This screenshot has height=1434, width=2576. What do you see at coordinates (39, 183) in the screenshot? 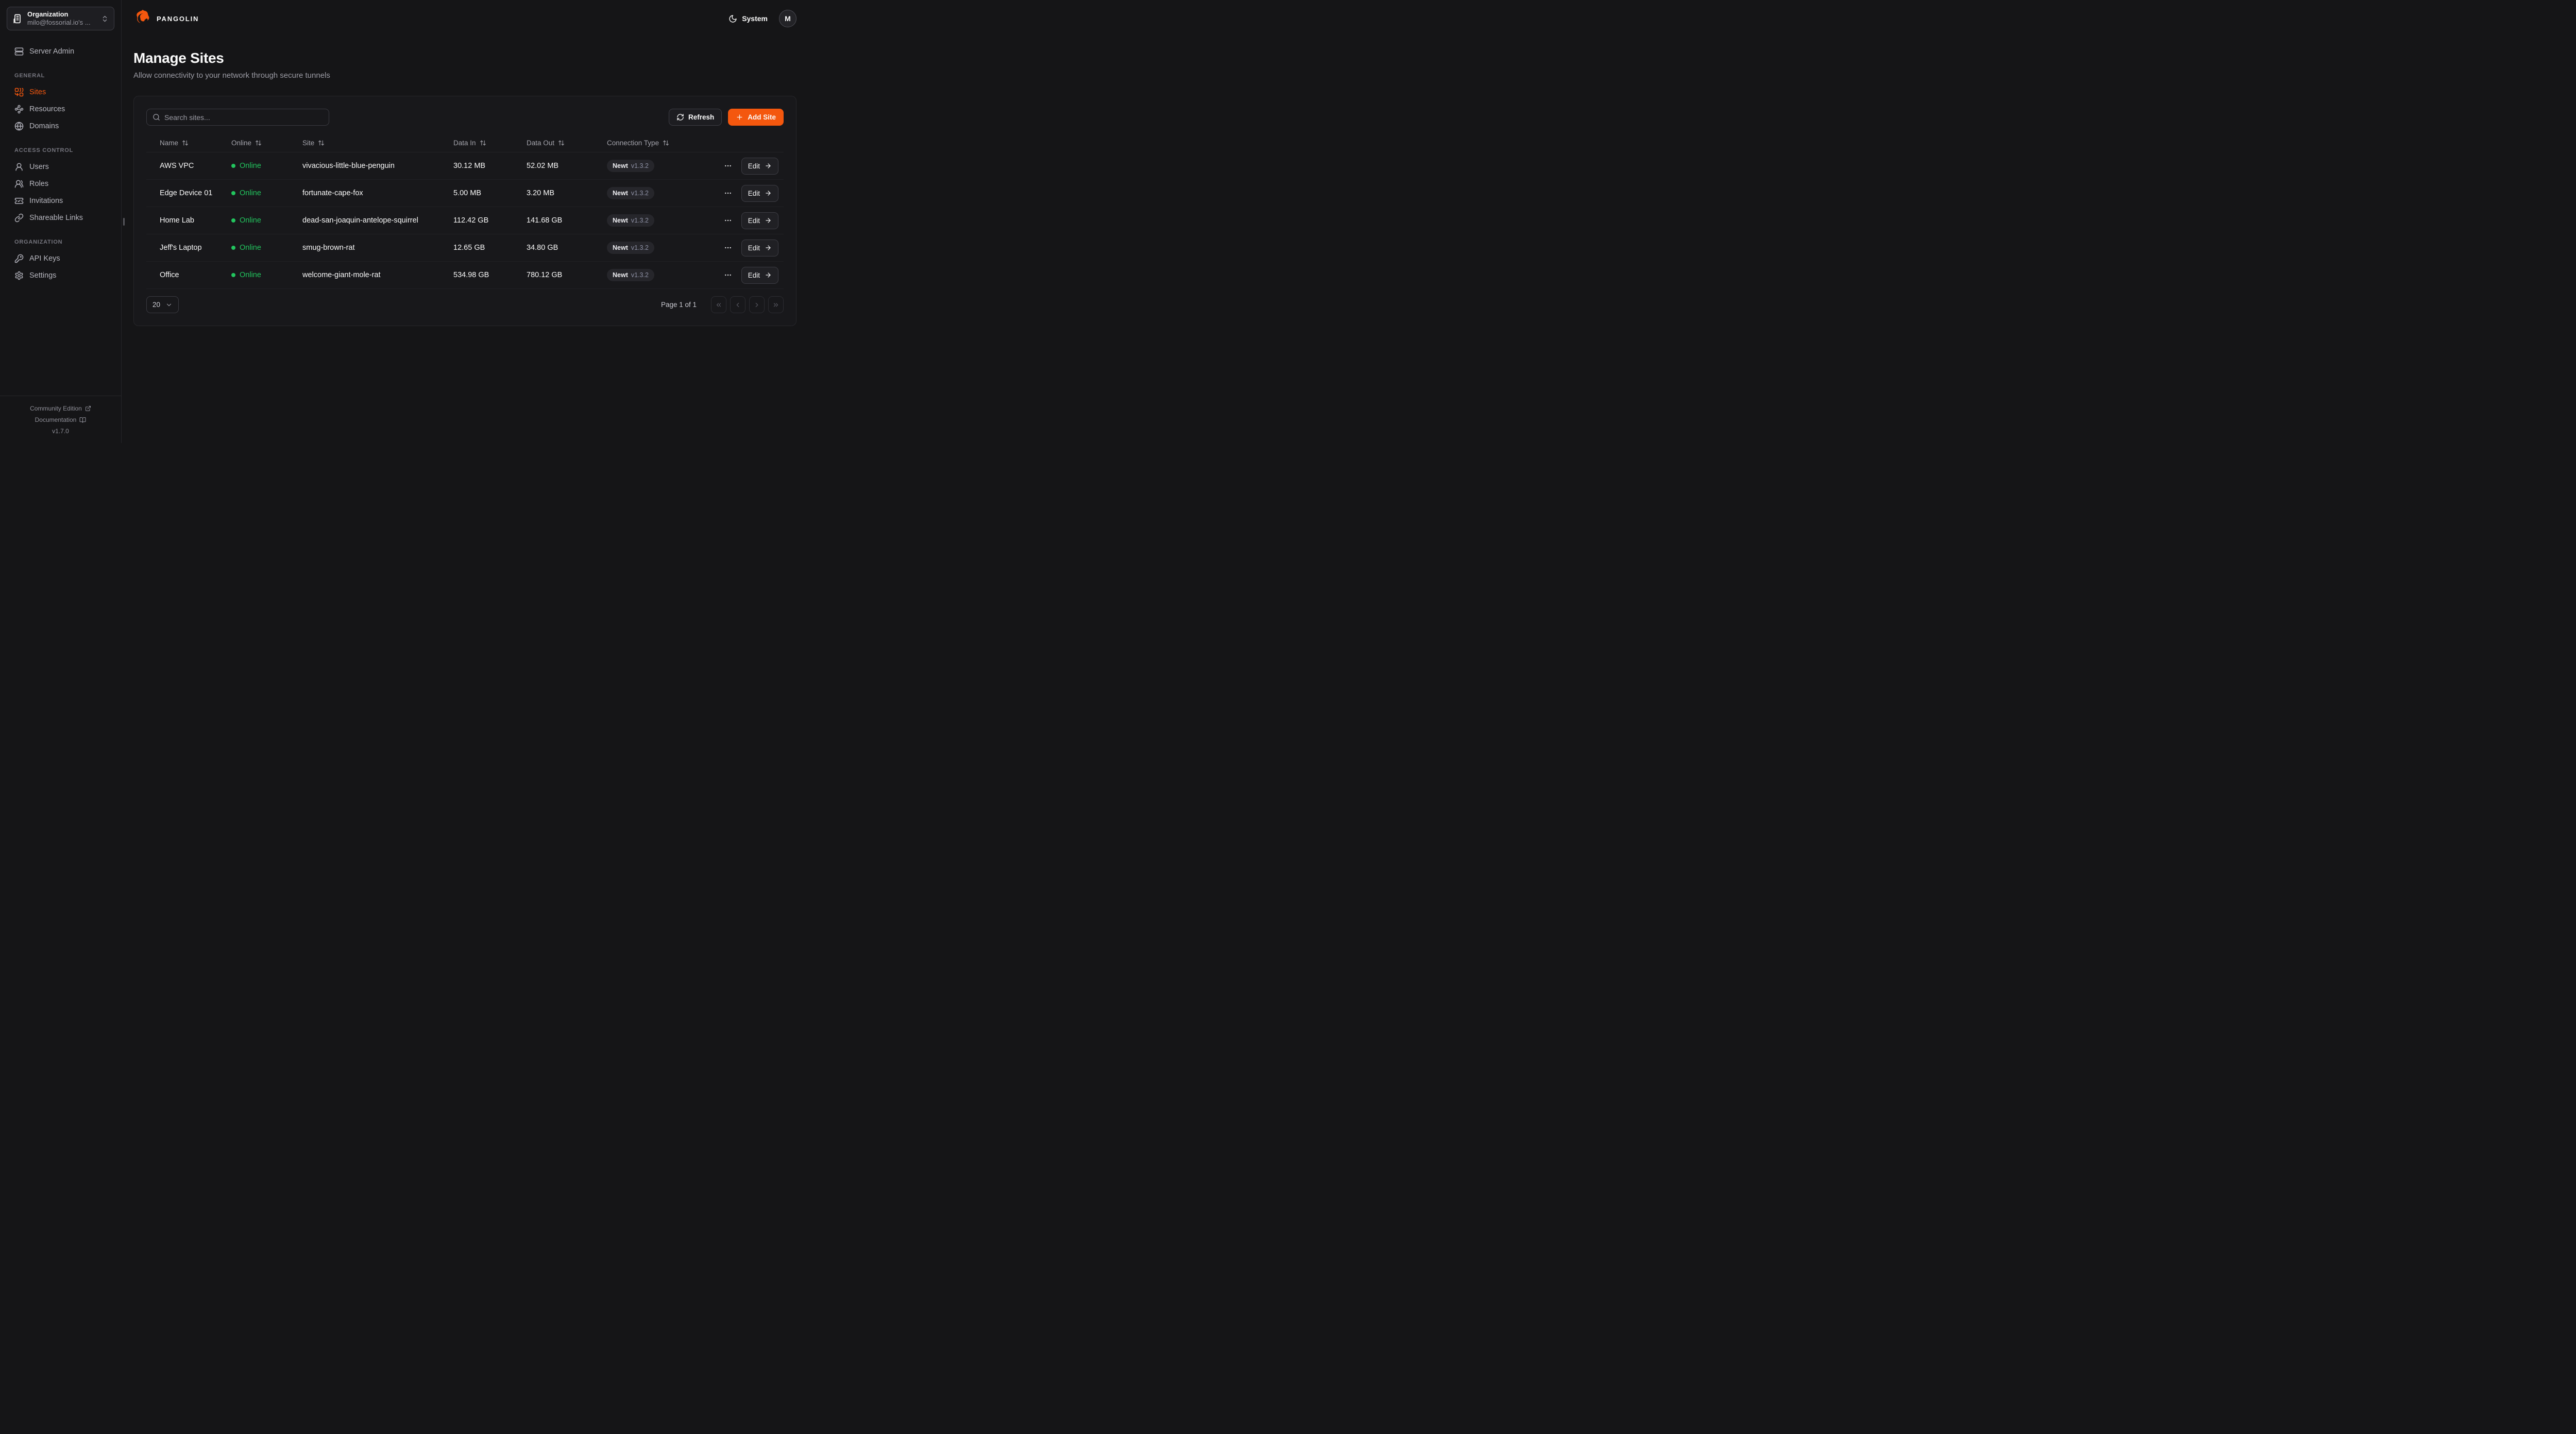
I see `sidebar-item-label: Roles` at bounding box center [39, 183].